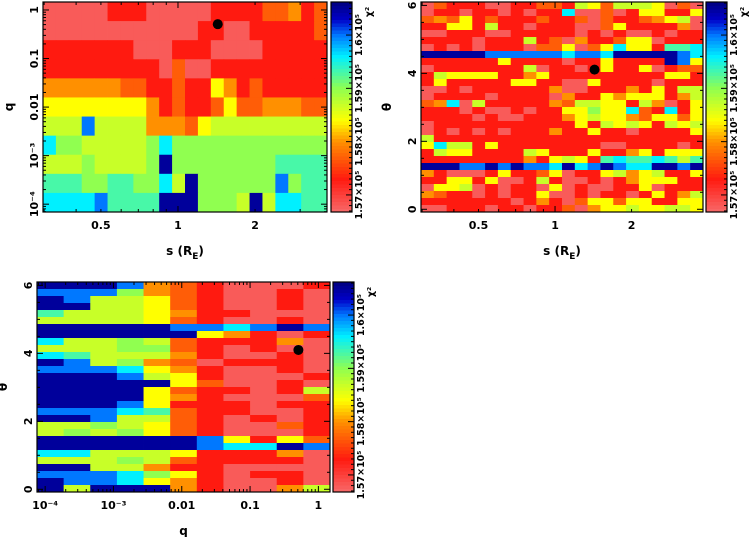 The image size is (754, 537). What do you see at coordinates (412, 141) in the screenshot?
I see `y-tick-label: 2` at bounding box center [412, 141].